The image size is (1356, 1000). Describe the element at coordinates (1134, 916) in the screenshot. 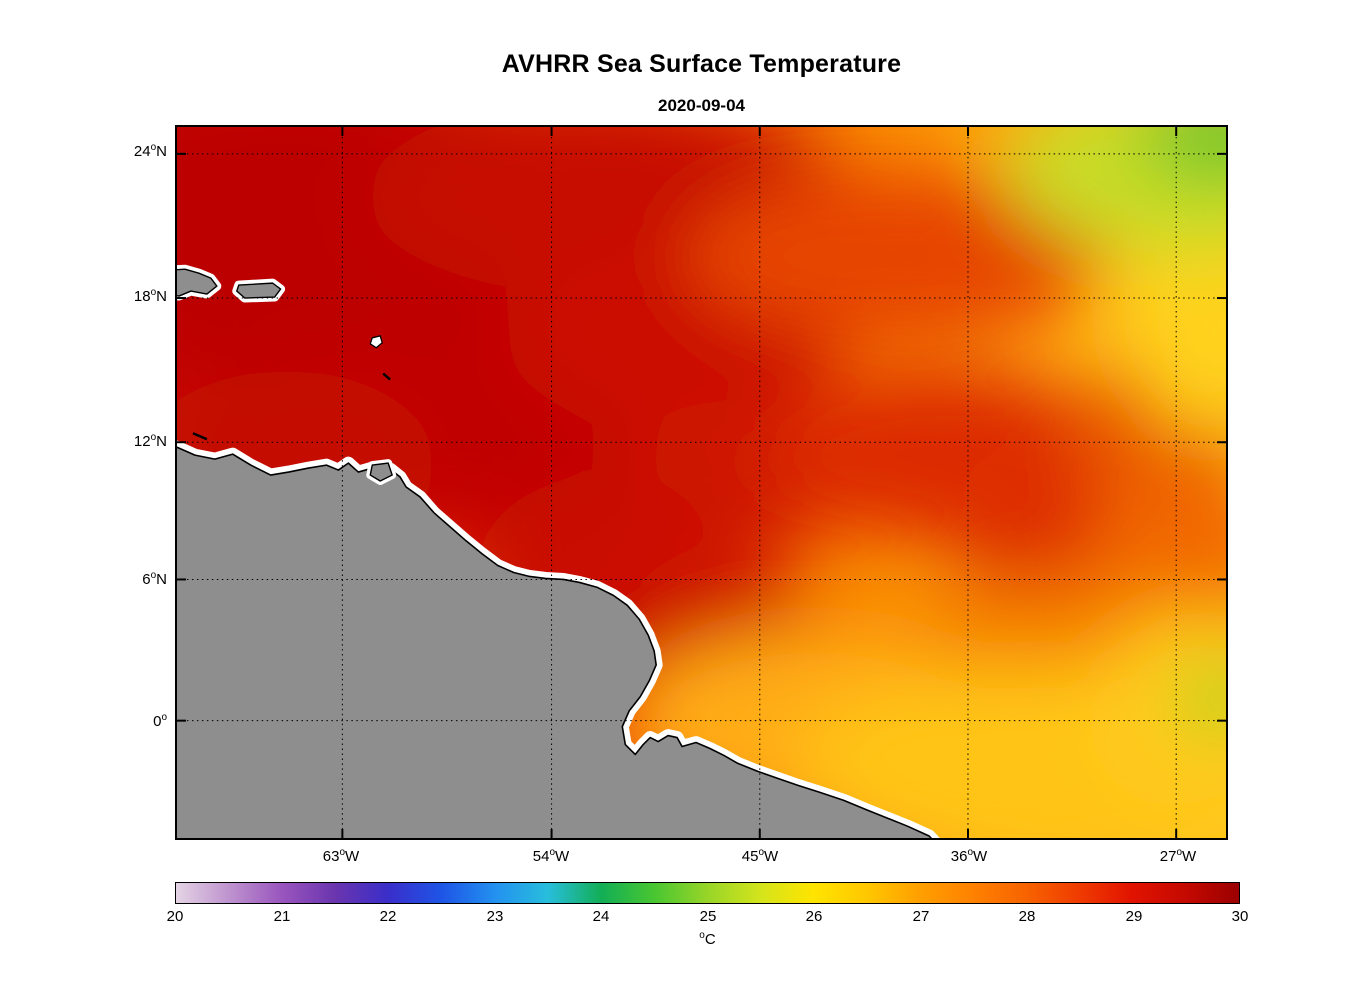

I see `colorbar-tick-29: 29` at that location.